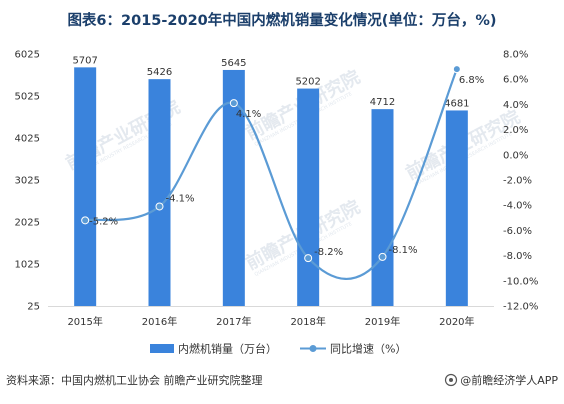 This screenshot has height=404, width=564. What do you see at coordinates (27, 97) in the screenshot?
I see `left-tick-label: 5025` at bounding box center [27, 97].